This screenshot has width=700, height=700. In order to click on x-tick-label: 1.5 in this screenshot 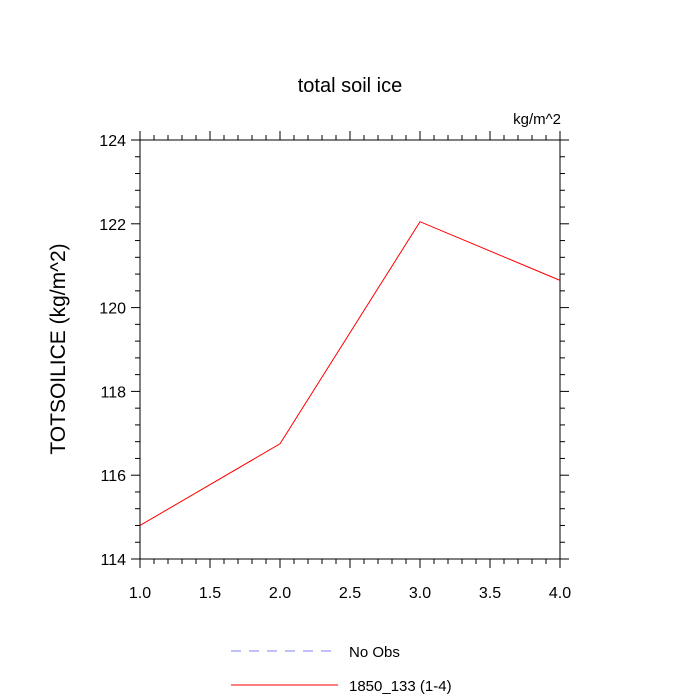, I will do `click(210, 593)`.